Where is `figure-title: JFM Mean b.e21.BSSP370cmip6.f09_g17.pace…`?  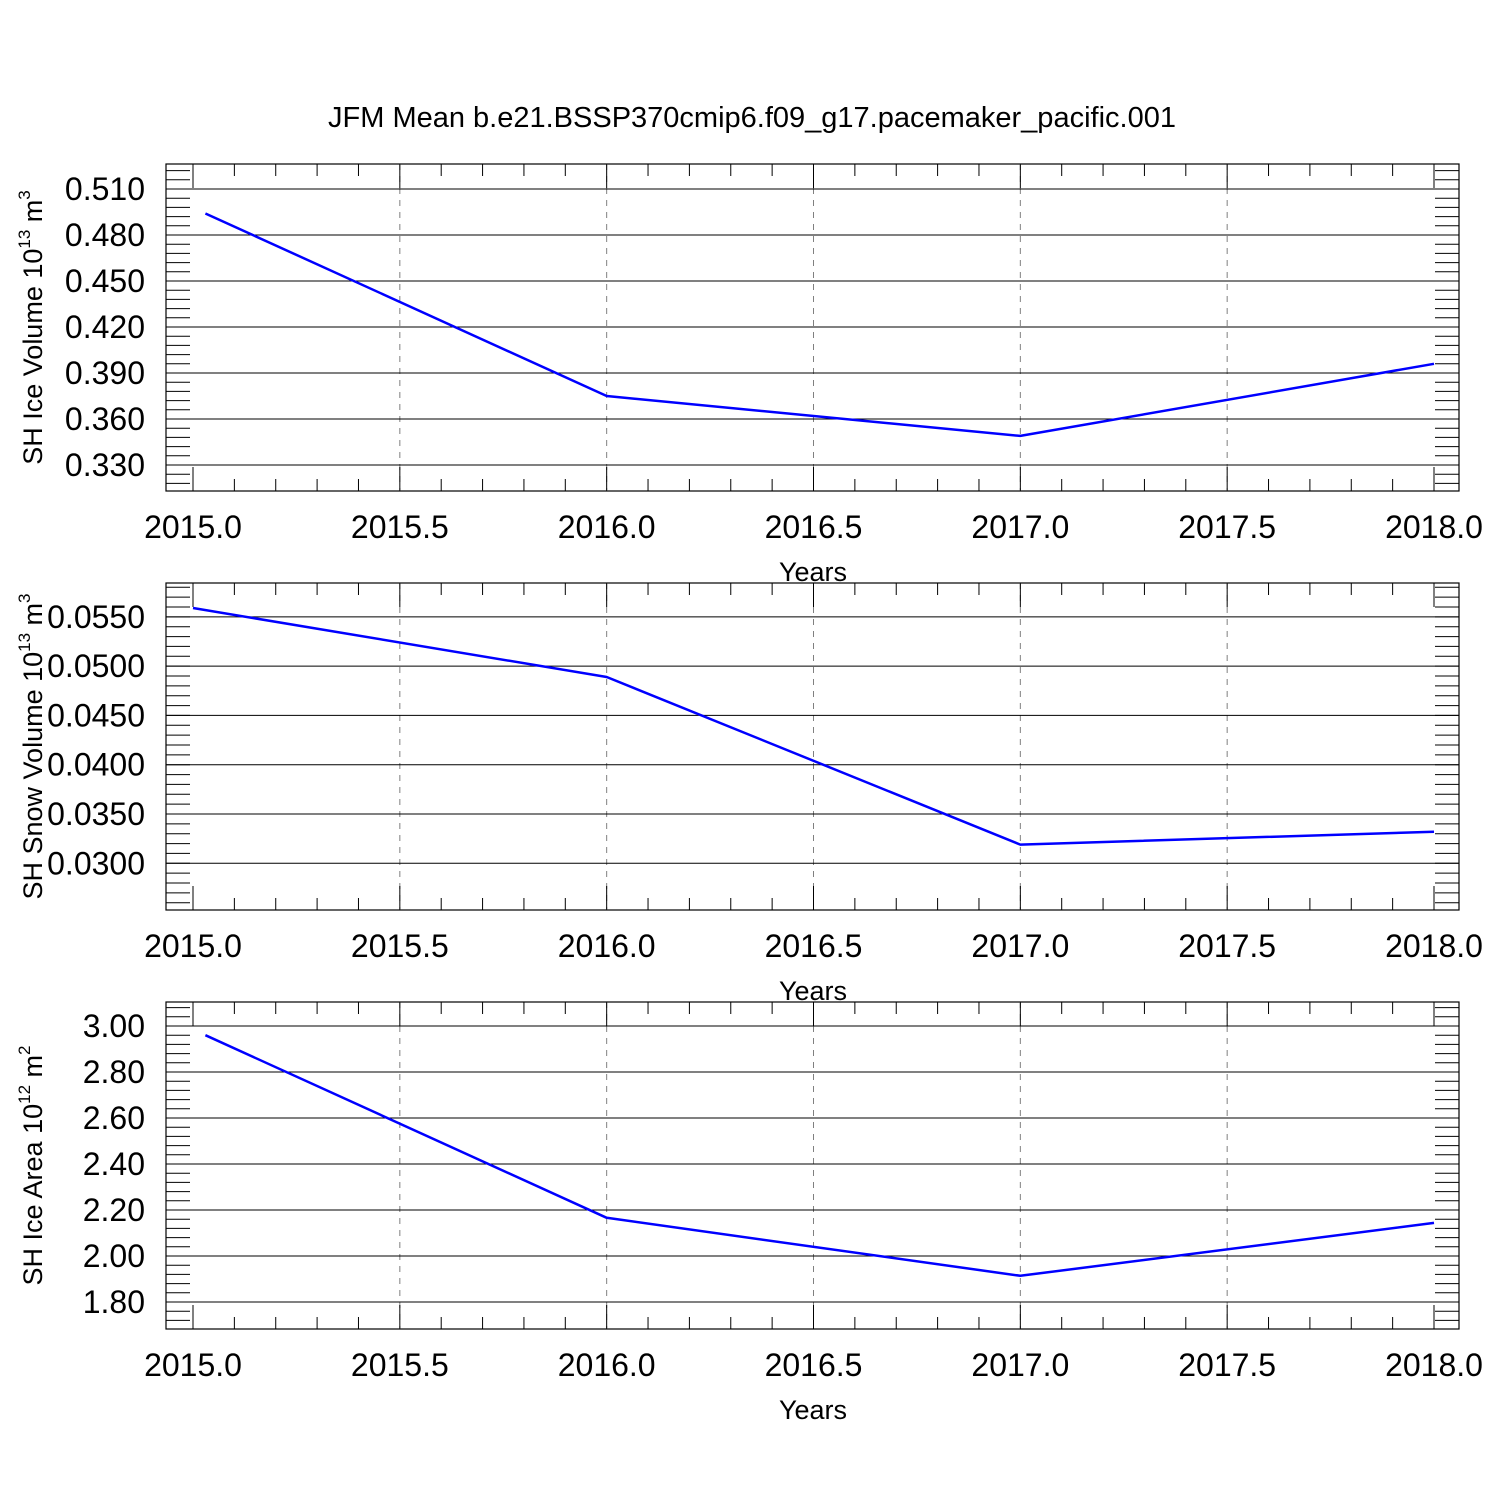 figure-title: JFM Mean b.e21.BSSP370cmip6.f09_g17.pace… is located at coordinates (752, 118).